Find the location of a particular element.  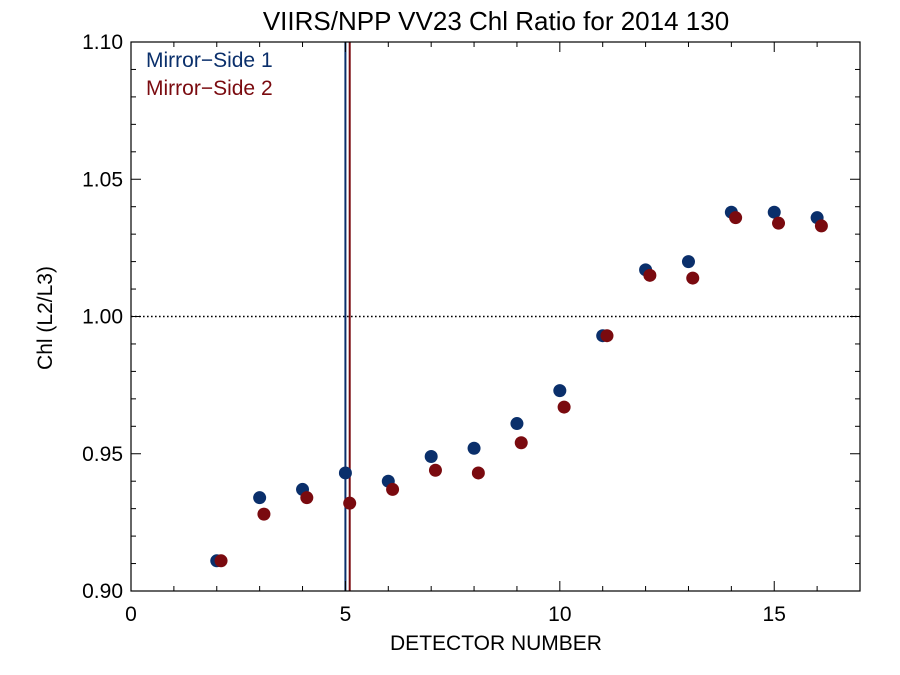

x-tick-label: 15 is located at coordinates (774, 614).